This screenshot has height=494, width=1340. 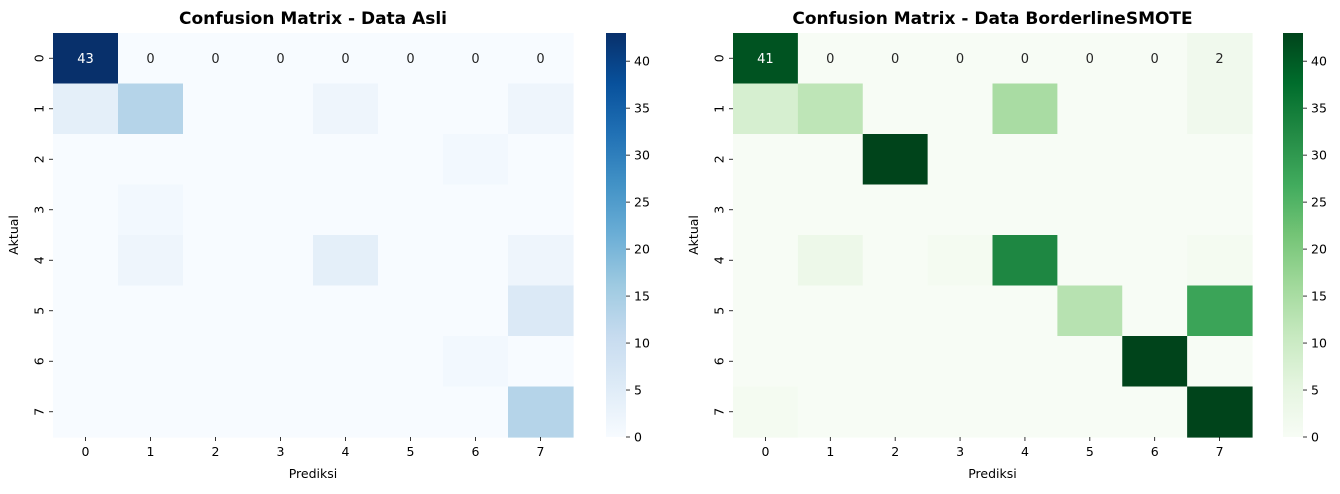 What do you see at coordinates (642, 249) in the screenshot?
I see `colorbar-tick-label: 20` at bounding box center [642, 249].